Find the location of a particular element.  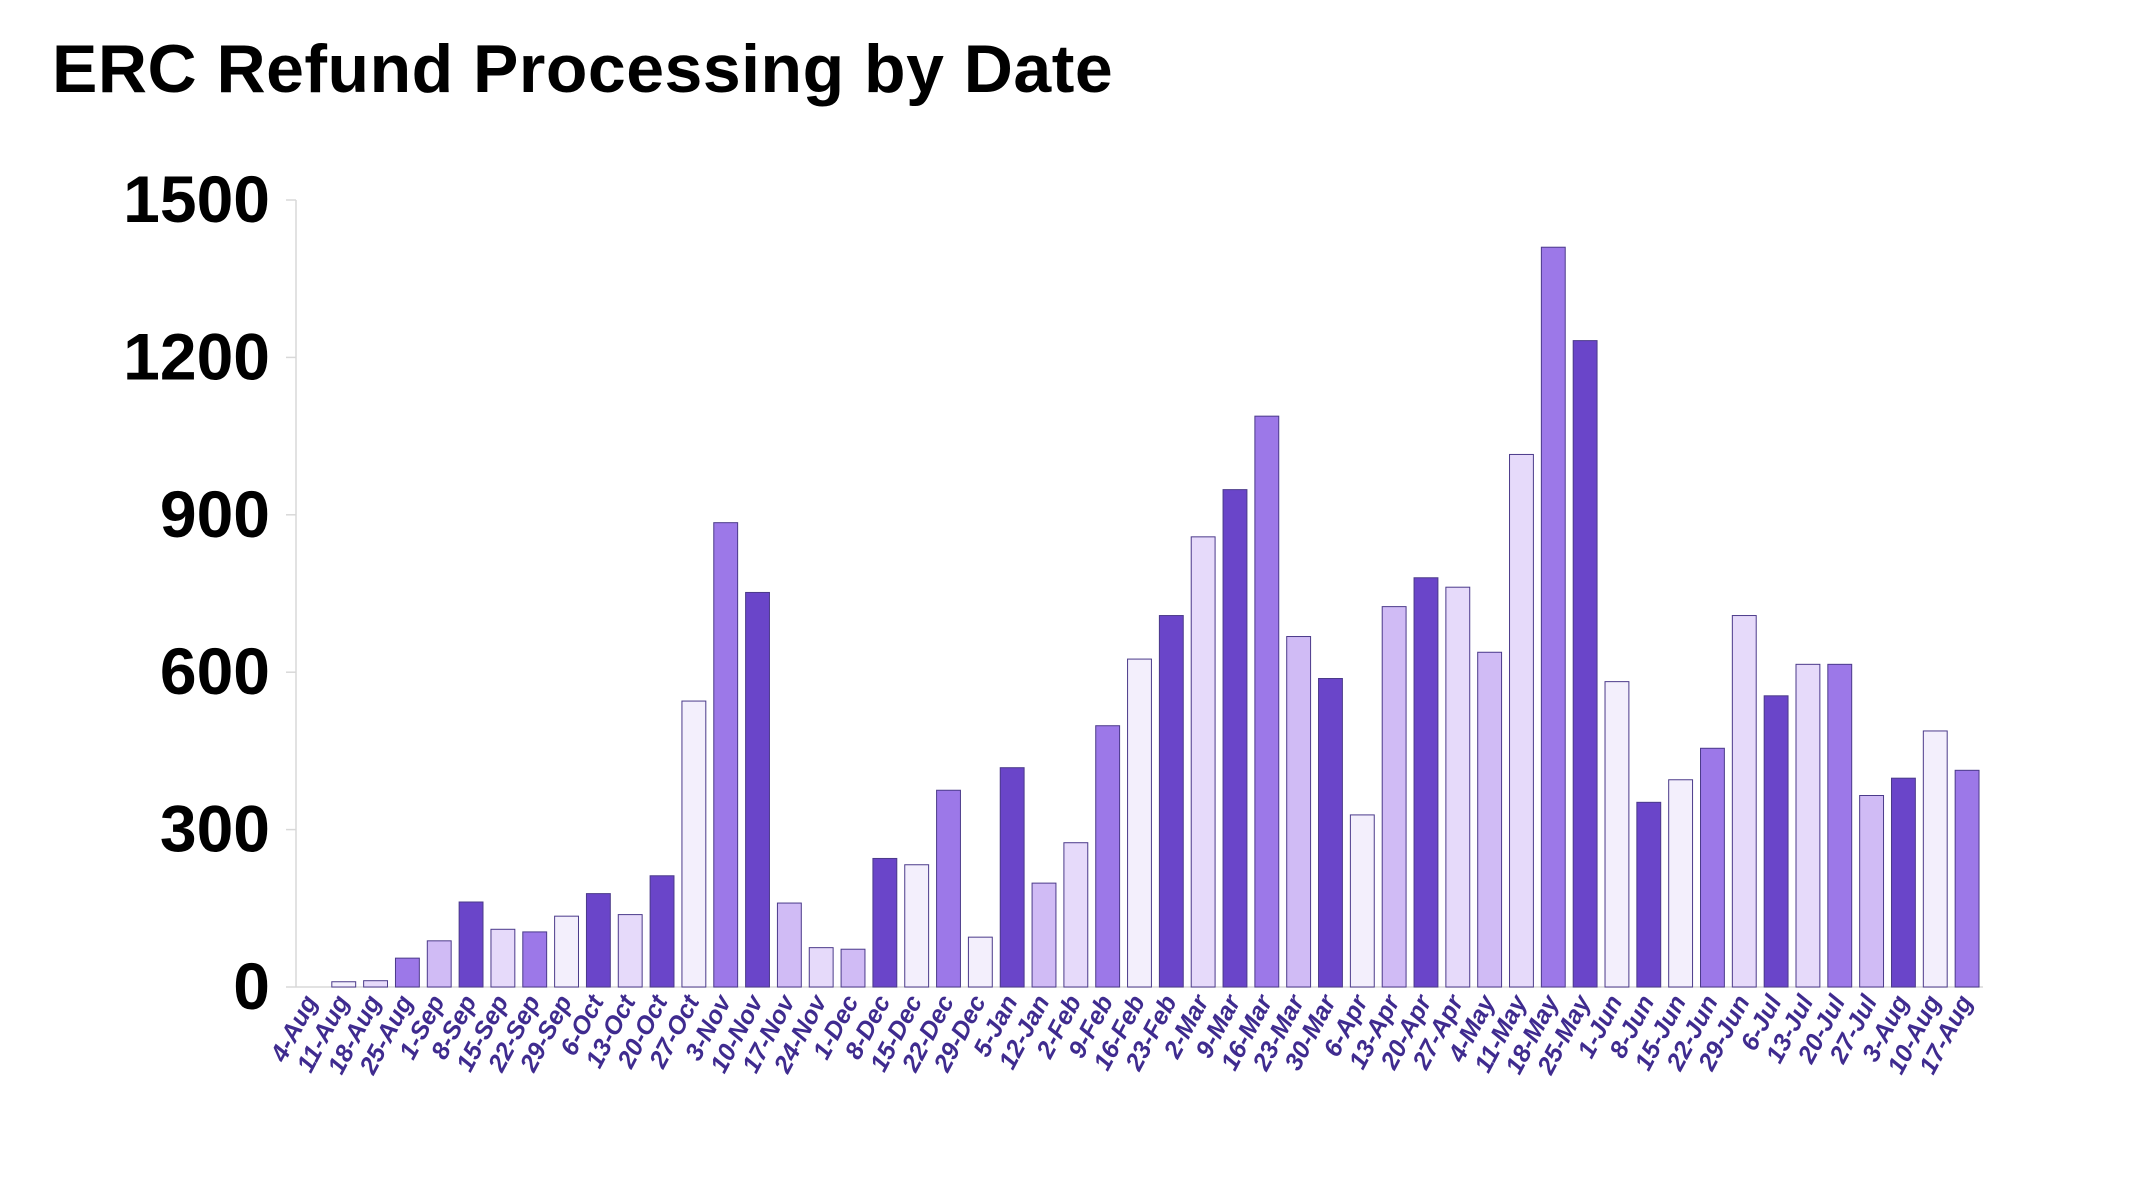

bar-15-Jun is located at coordinates (1681, 883).